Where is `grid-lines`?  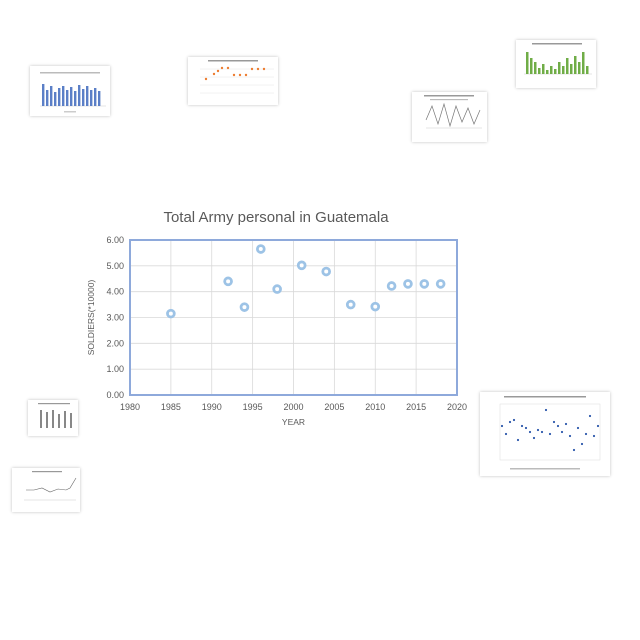
grid-lines is located at coordinates (293, 317).